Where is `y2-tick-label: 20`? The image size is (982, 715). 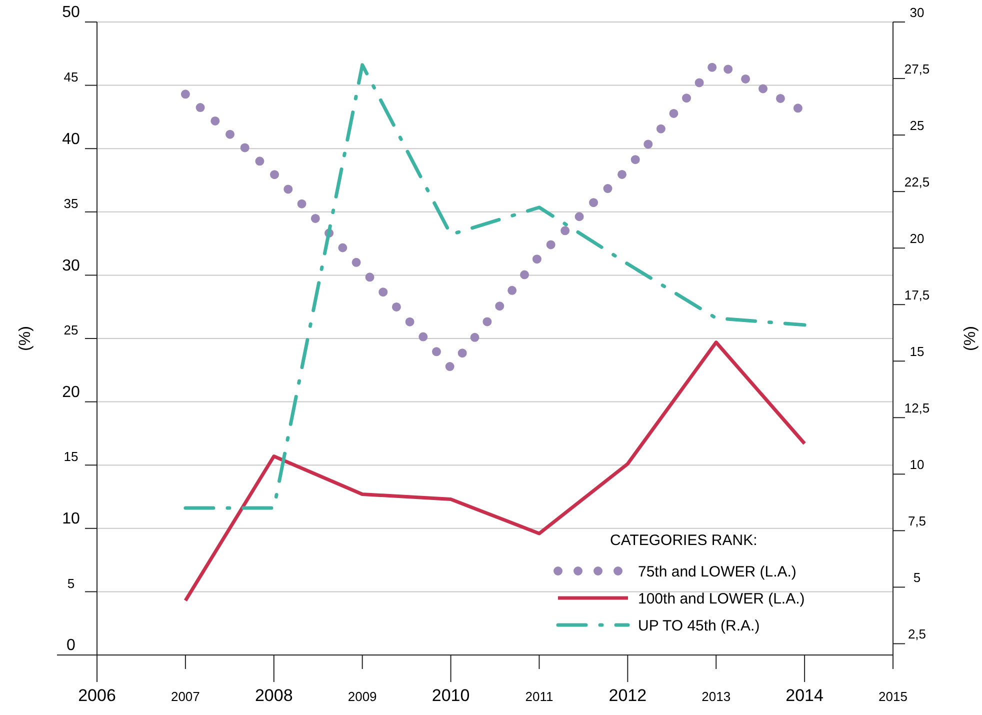
y2-tick-label: 20 is located at coordinates (917, 238).